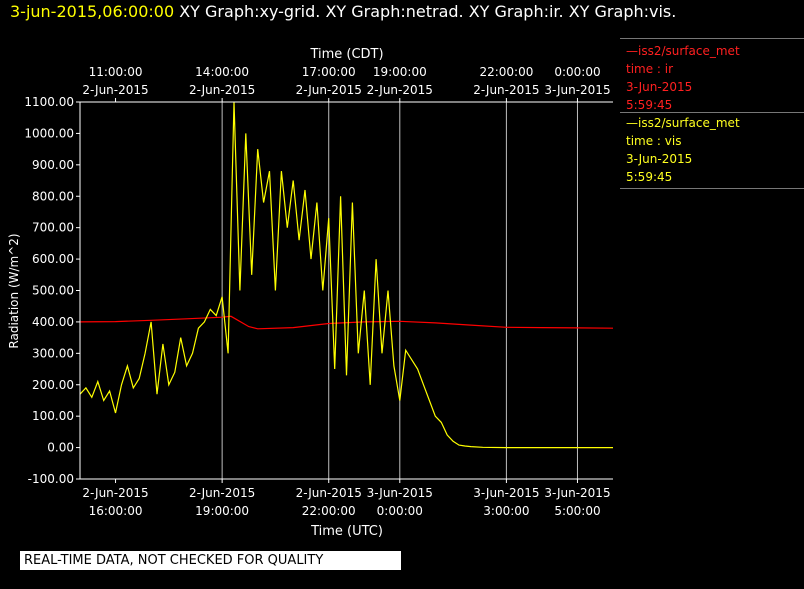  I want to click on y-tick-label: 200.00, so click(53, 385).